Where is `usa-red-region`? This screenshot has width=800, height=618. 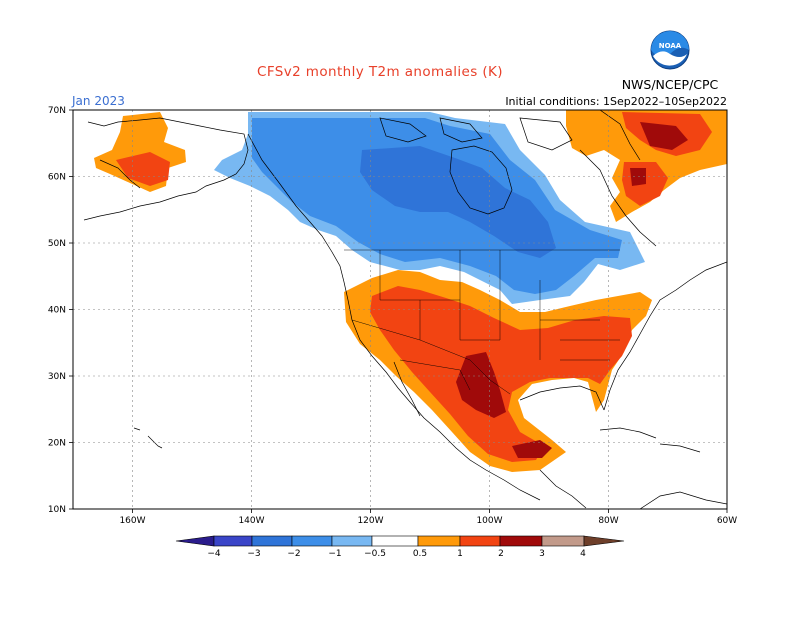
usa-red-region is located at coordinates (501, 374).